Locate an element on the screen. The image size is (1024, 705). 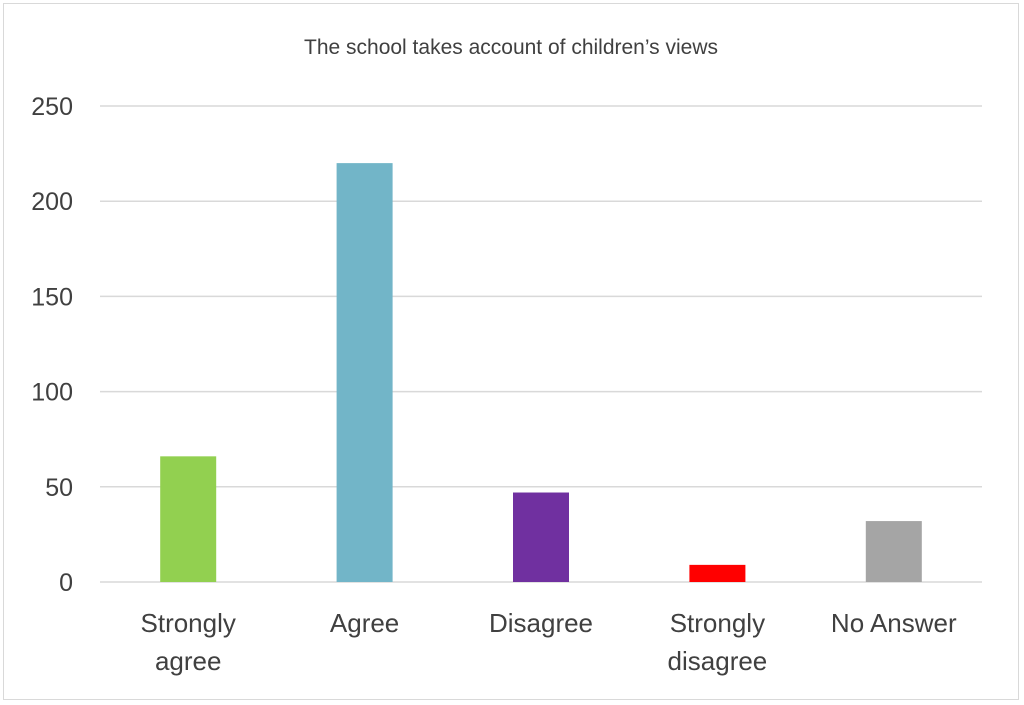
y-tick-label: 200 is located at coordinates (52, 202).